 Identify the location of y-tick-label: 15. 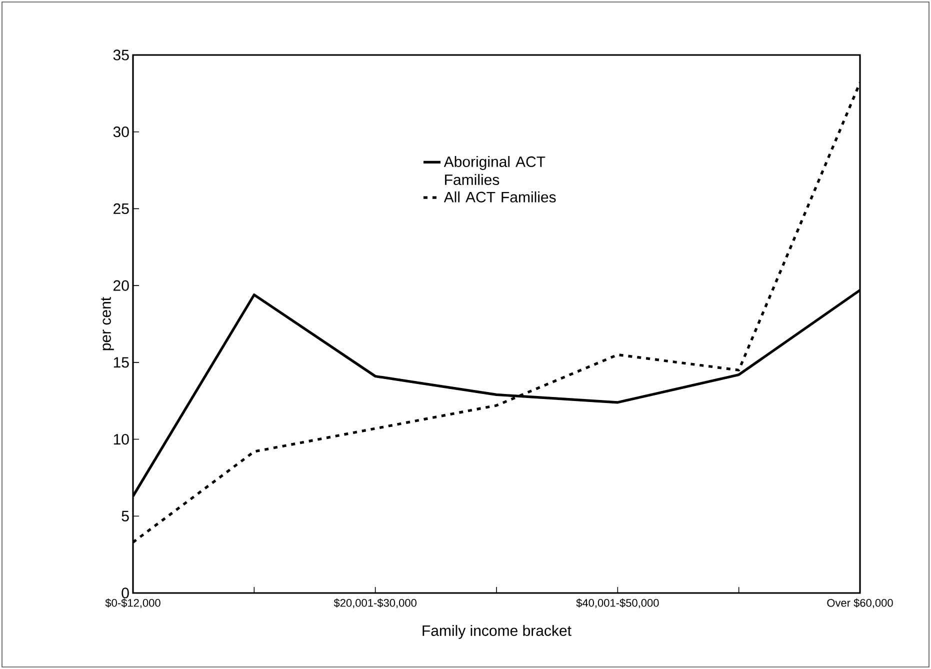
(121, 362).